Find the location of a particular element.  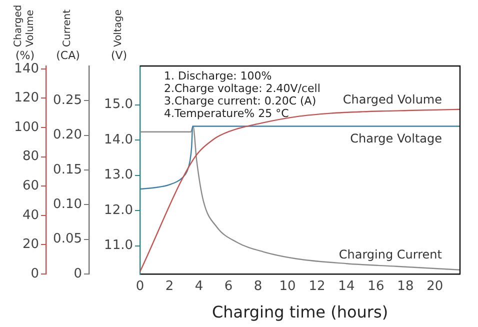

x-tick-label: 0 is located at coordinates (140, 286).